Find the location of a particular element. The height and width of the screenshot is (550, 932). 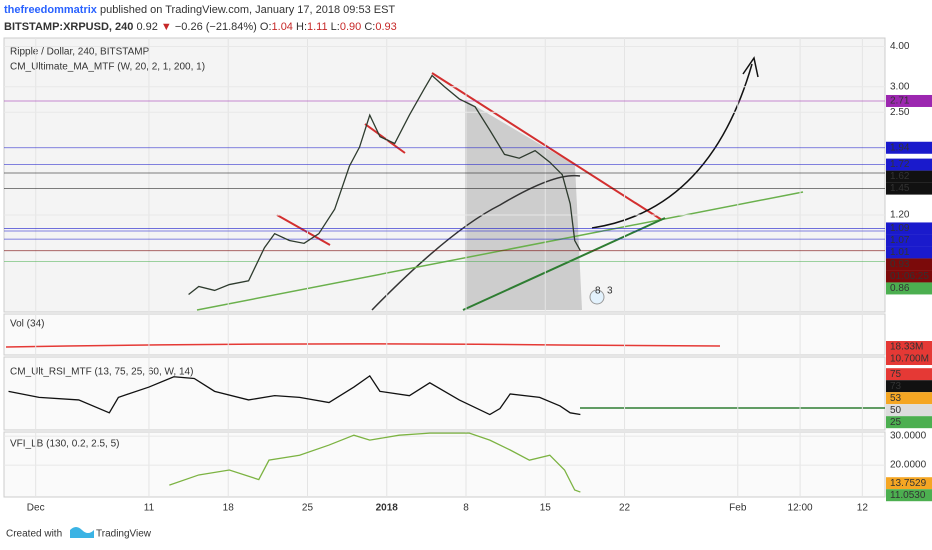

price-label: 11.0530 is located at coordinates (908, 495).